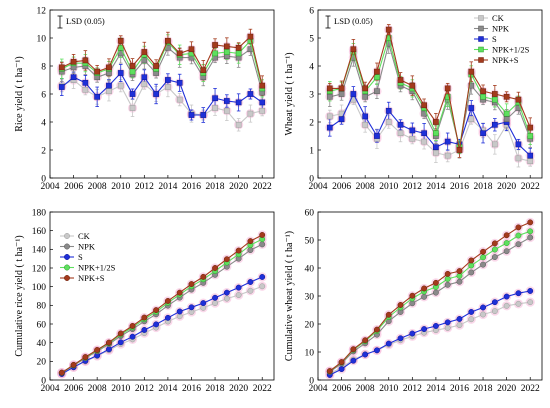 This screenshot has width=550, height=408. I want to click on y-tick-label: 140, so click(39, 251).